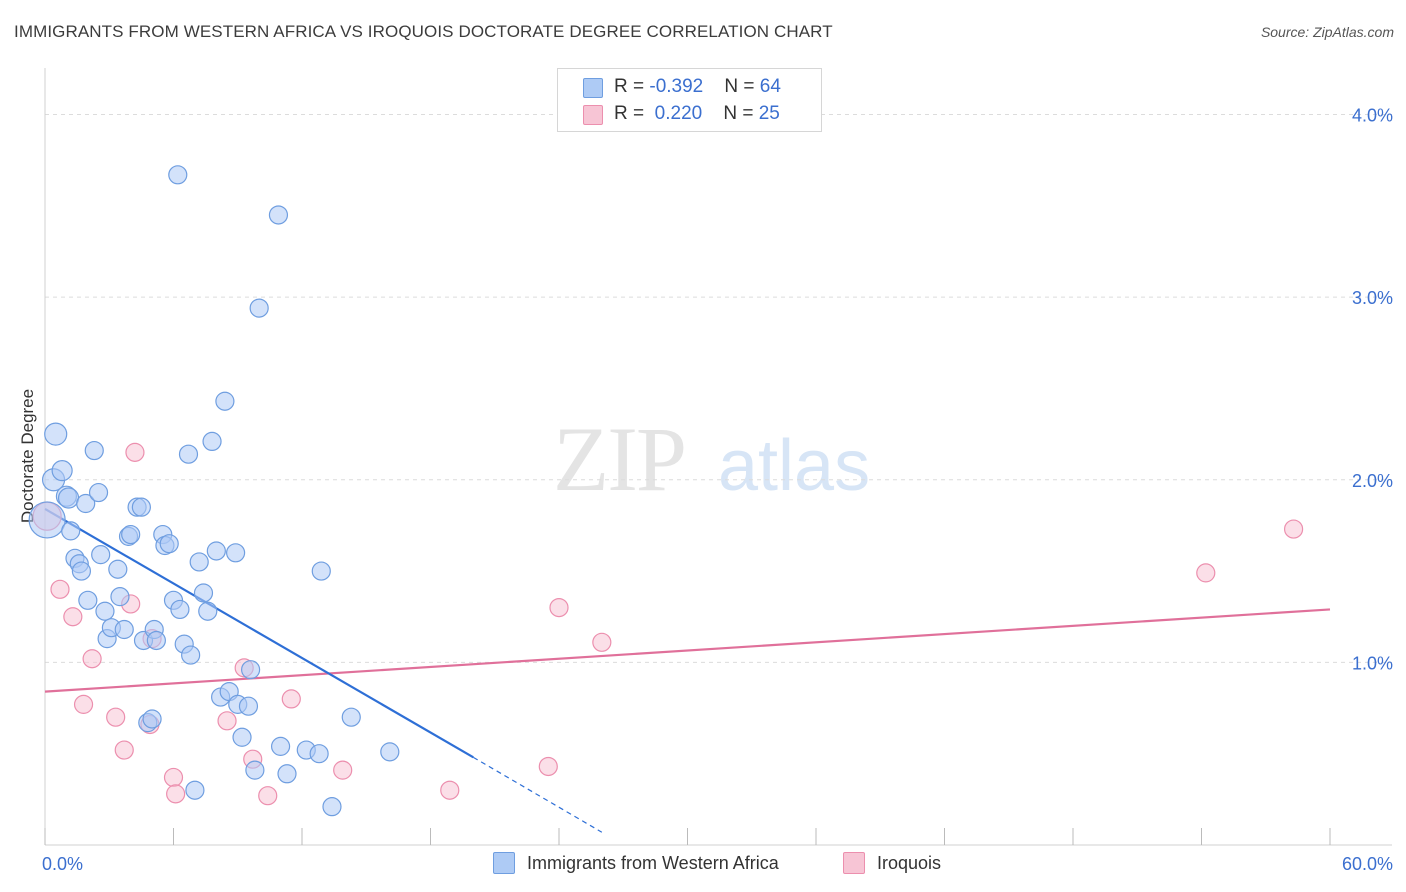  What do you see at coordinates (1372, 663) in the screenshot?
I see `y-tick-label: 1.0%` at bounding box center [1372, 663].